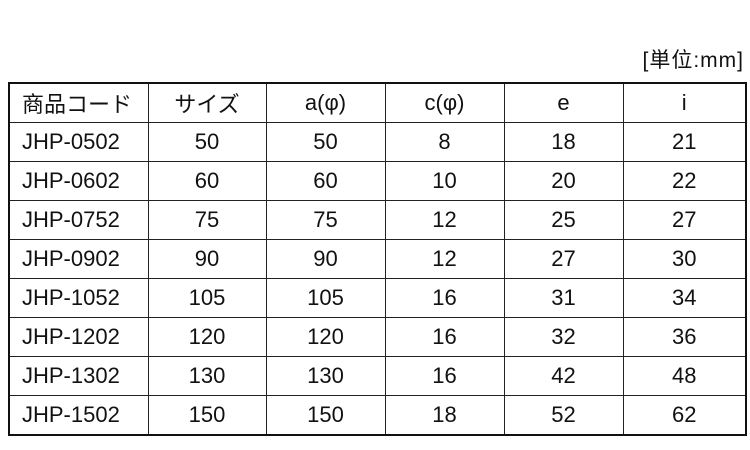 This screenshot has width=750, height=450. What do you see at coordinates (78, 337) in the screenshot?
I see `cell-product-code: JHP-1202` at bounding box center [78, 337].